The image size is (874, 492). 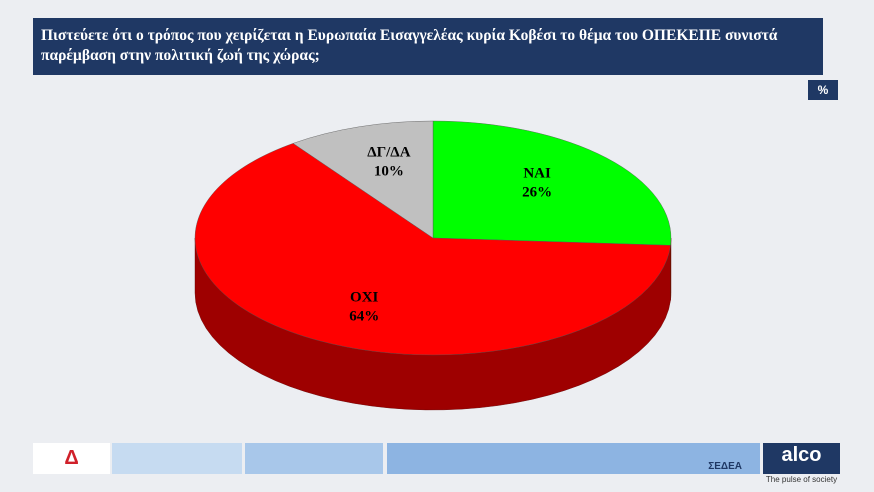 I want to click on footer-alco: alco, so click(x=801, y=458).